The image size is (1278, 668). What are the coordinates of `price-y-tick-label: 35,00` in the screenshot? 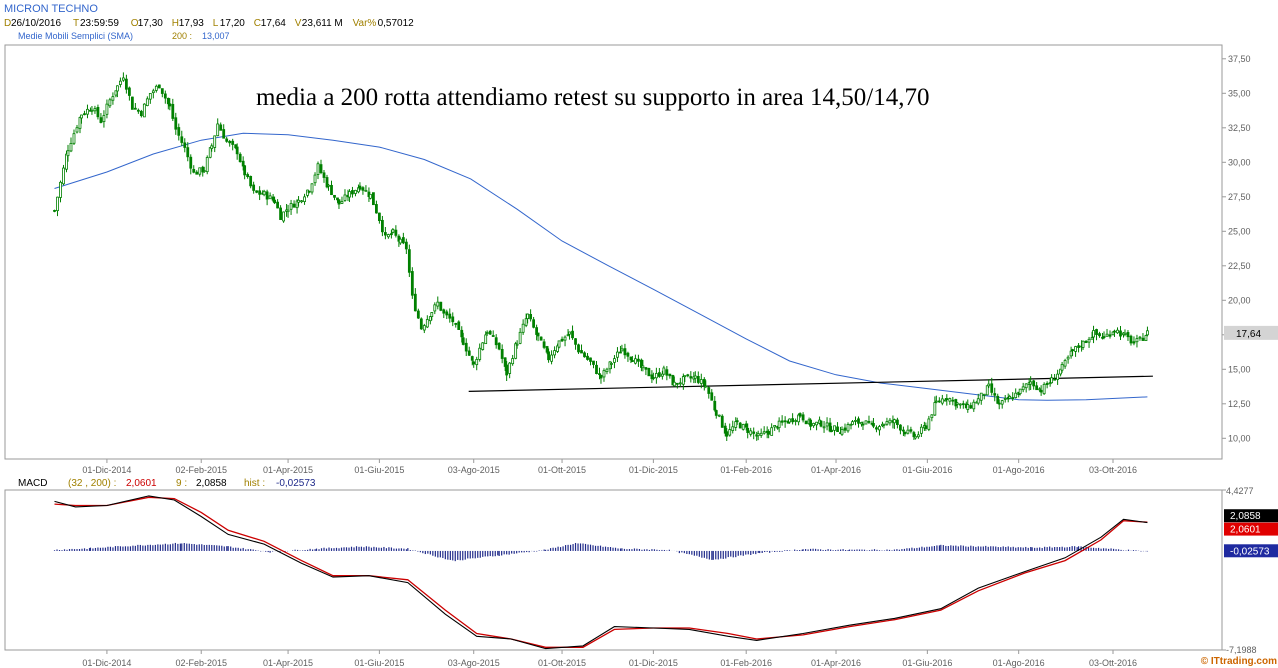 It's located at (1239, 93).